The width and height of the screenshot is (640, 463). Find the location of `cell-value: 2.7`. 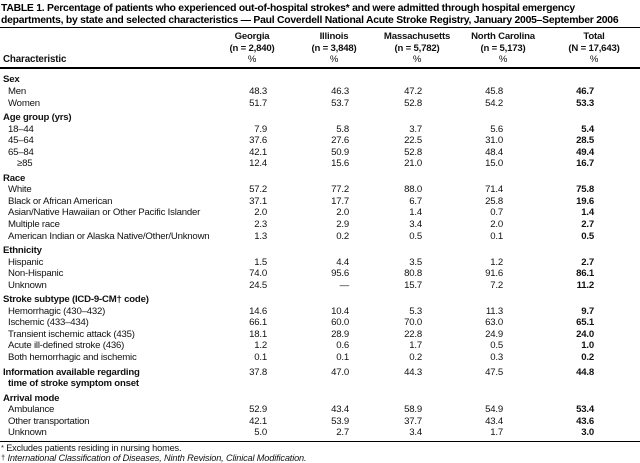

cell-value: 2.7 is located at coordinates (342, 433).